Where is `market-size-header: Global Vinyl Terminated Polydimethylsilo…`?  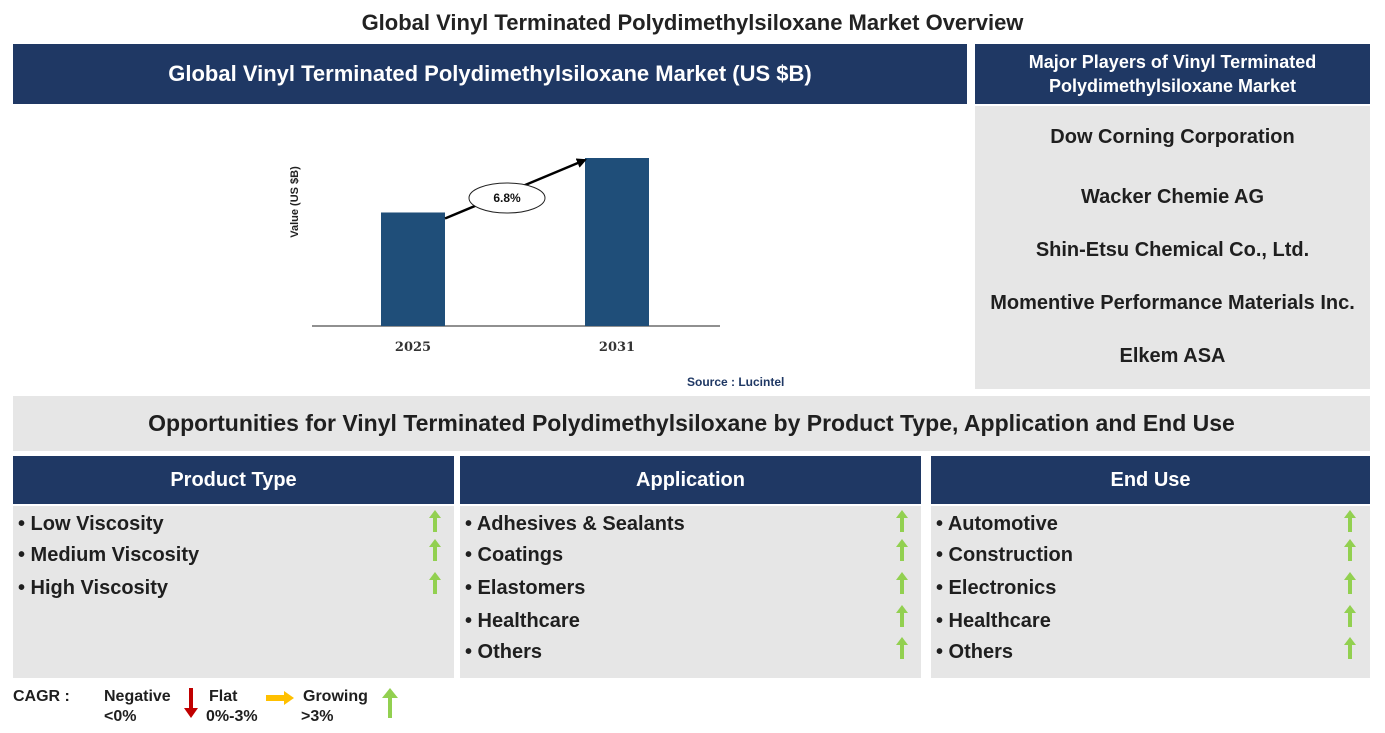 market-size-header: Global Vinyl Terminated Polydimethylsilo… is located at coordinates (490, 74).